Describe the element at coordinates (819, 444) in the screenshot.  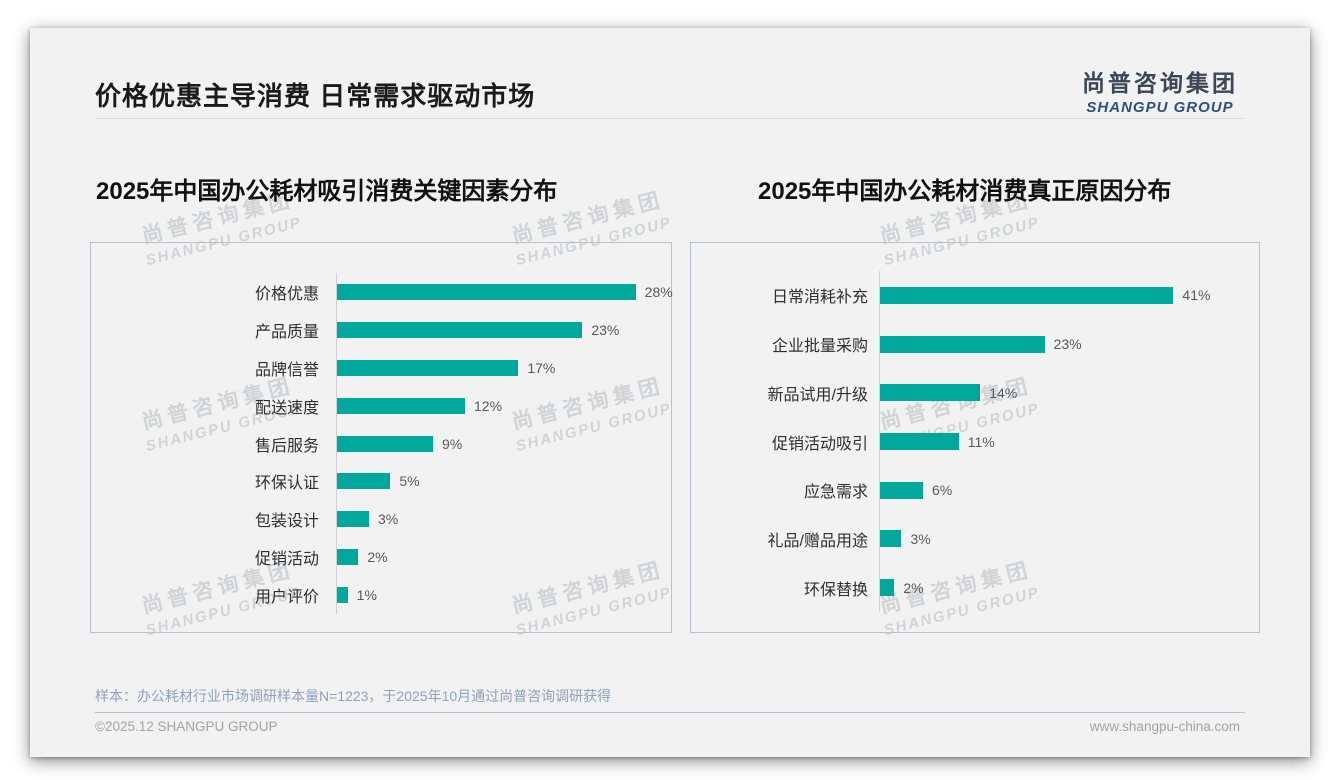
I see `category-label: 促销活动吸引` at that location.